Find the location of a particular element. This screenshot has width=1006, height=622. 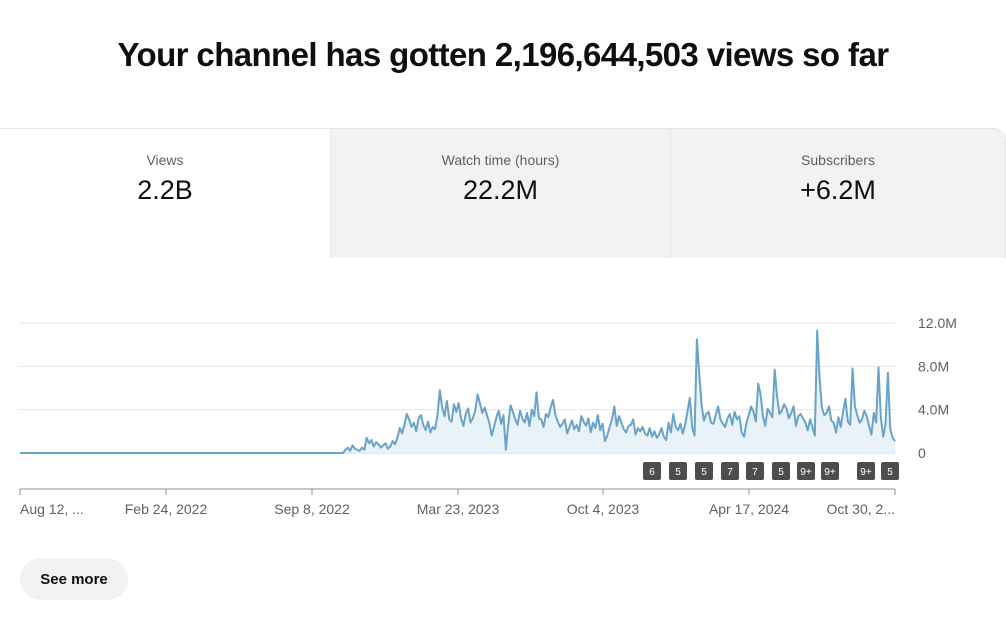

tab-watch-time-value: 22.2M is located at coordinates (500, 190).